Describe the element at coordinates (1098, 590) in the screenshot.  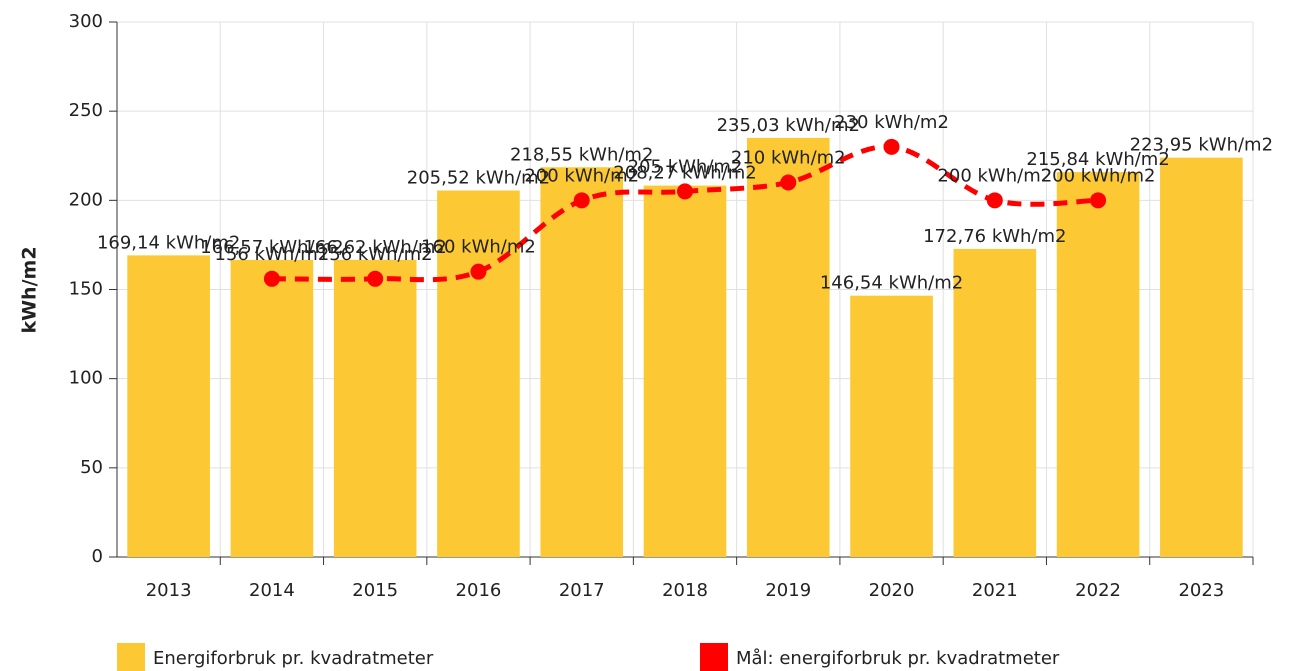
I see `x-tick-label: 2022` at that location.